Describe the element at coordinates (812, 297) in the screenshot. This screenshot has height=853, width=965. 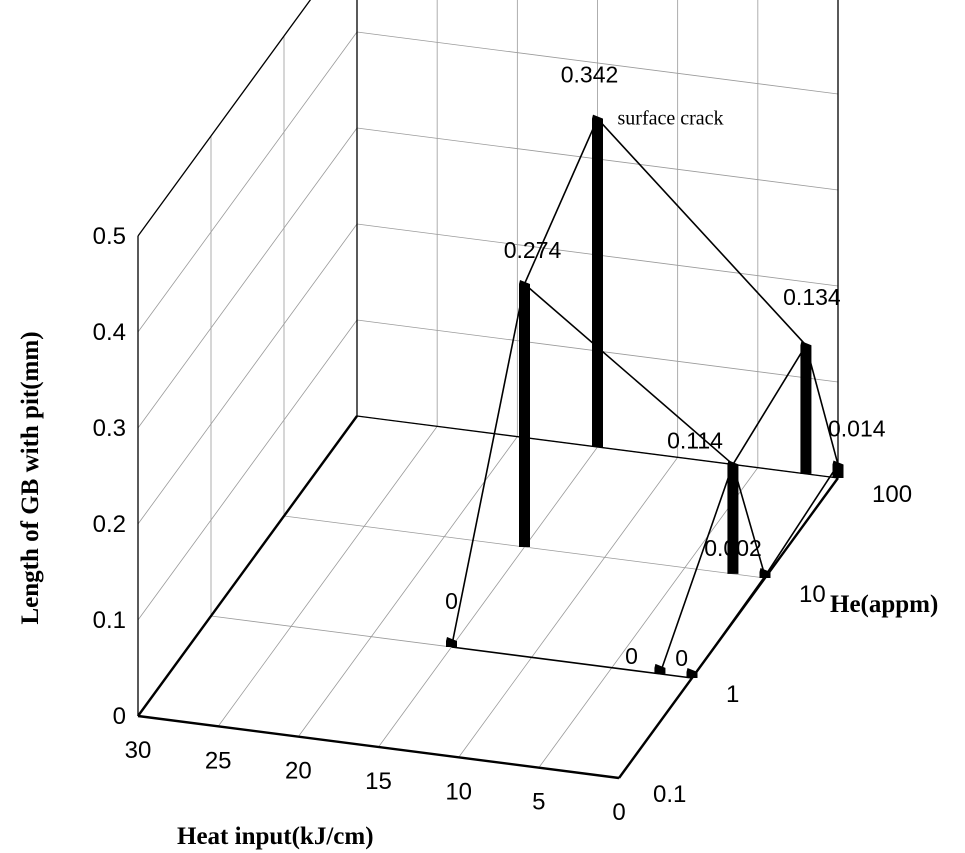
I see `data-label: 0.134` at that location.